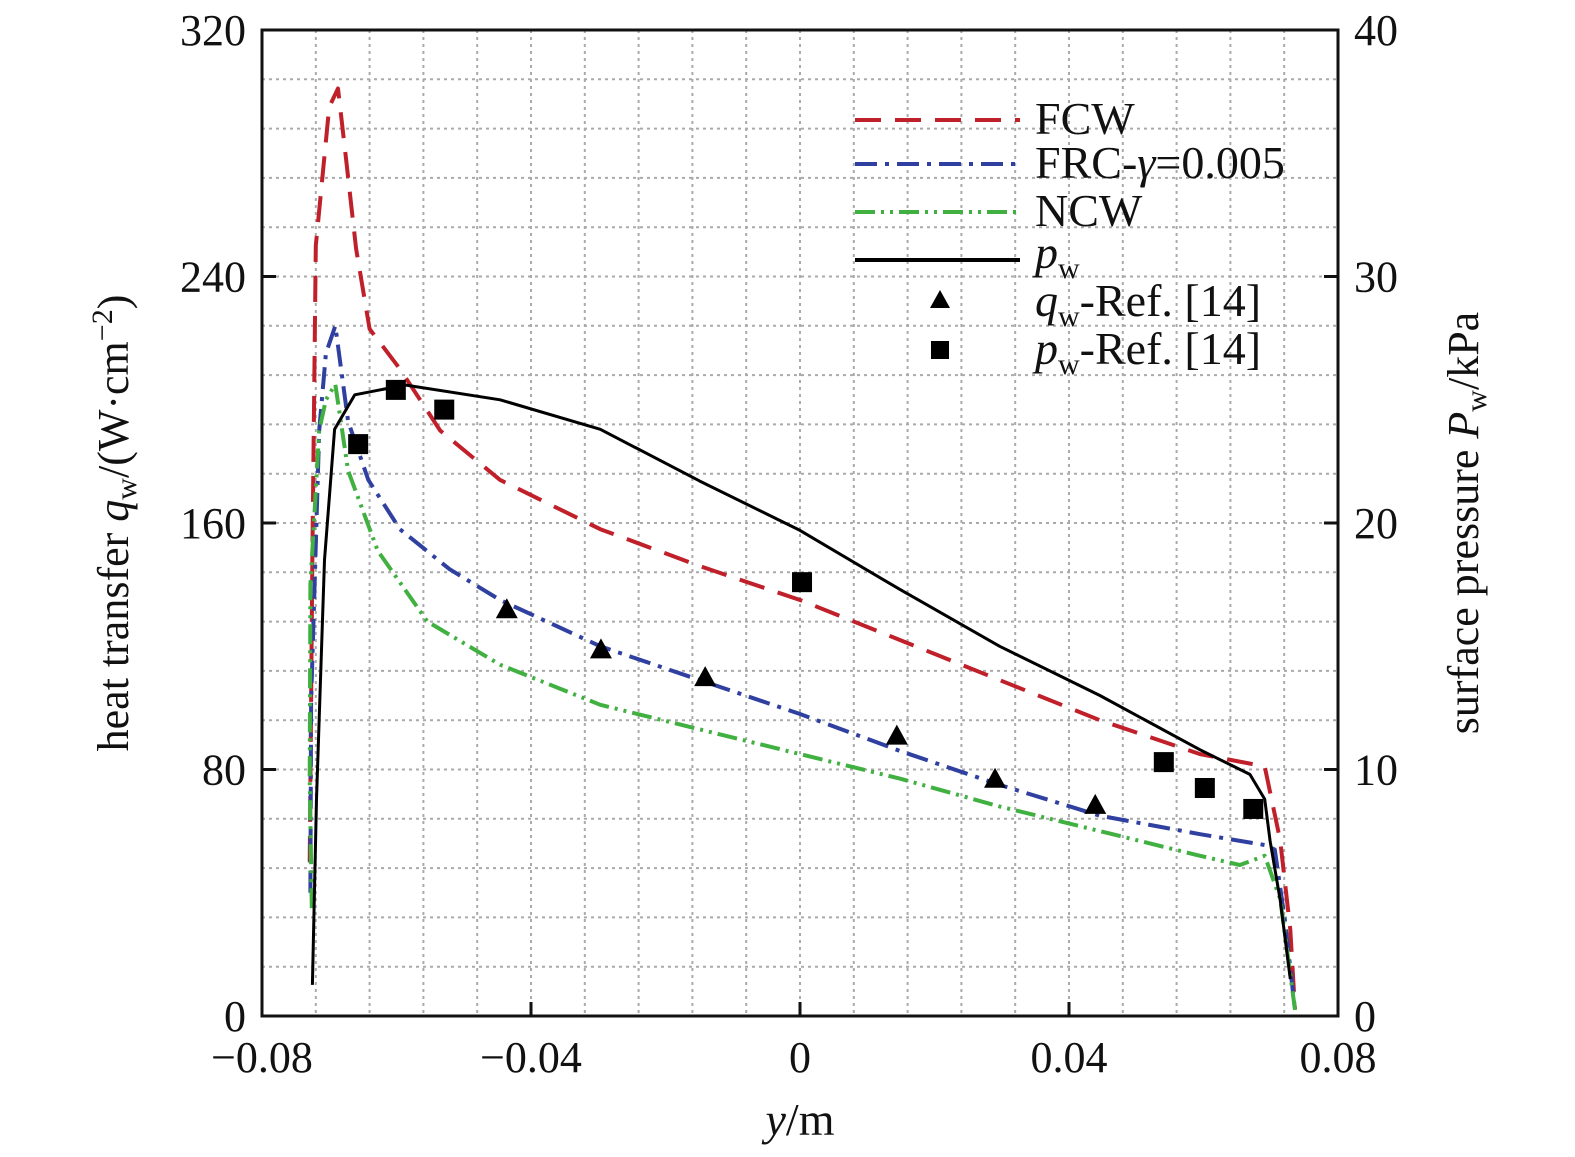  I want to click on x-tick-label: −0.08, so click(262, 1057).